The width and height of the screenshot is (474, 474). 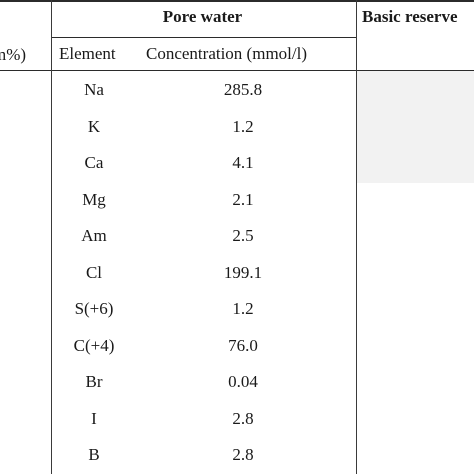 What do you see at coordinates (94, 418) in the screenshot?
I see `element-cell: I` at bounding box center [94, 418].